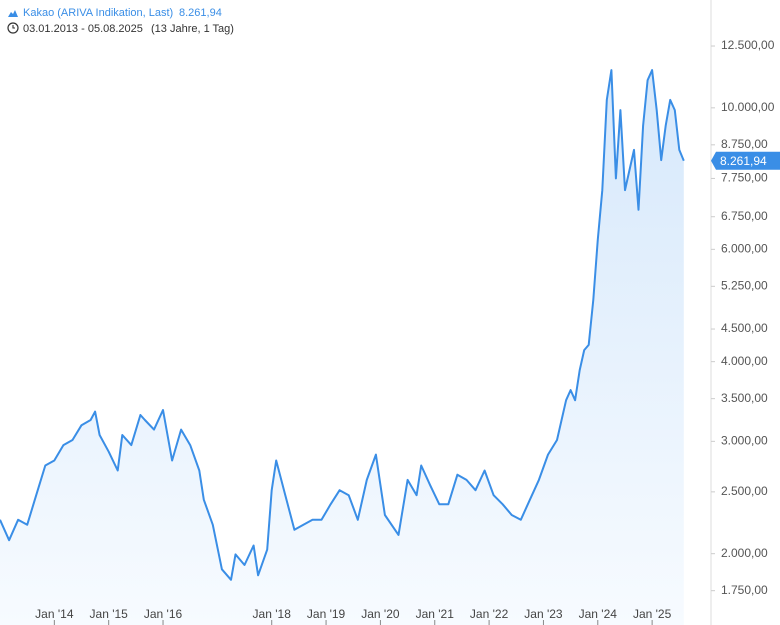 The image size is (780, 625). What do you see at coordinates (652, 614) in the screenshot?
I see `x-tick-label: Jan '25` at bounding box center [652, 614].